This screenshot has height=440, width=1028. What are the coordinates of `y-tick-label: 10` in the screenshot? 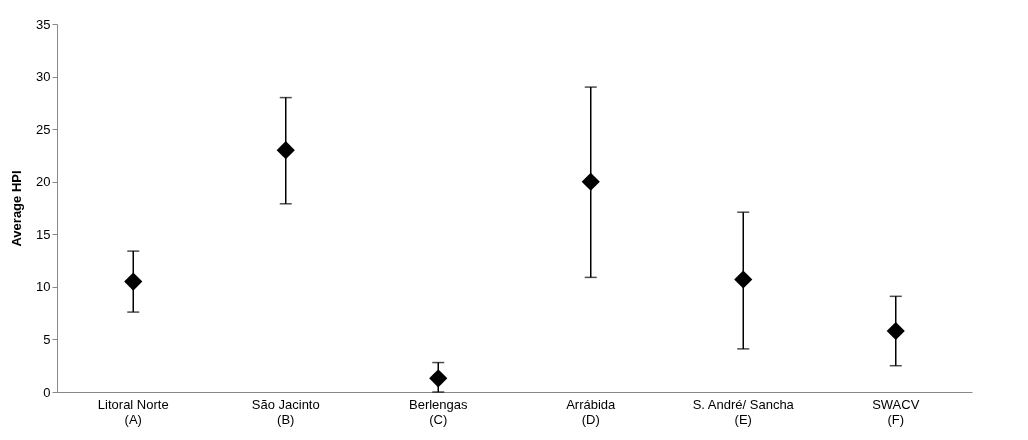 It's located at (43, 287).